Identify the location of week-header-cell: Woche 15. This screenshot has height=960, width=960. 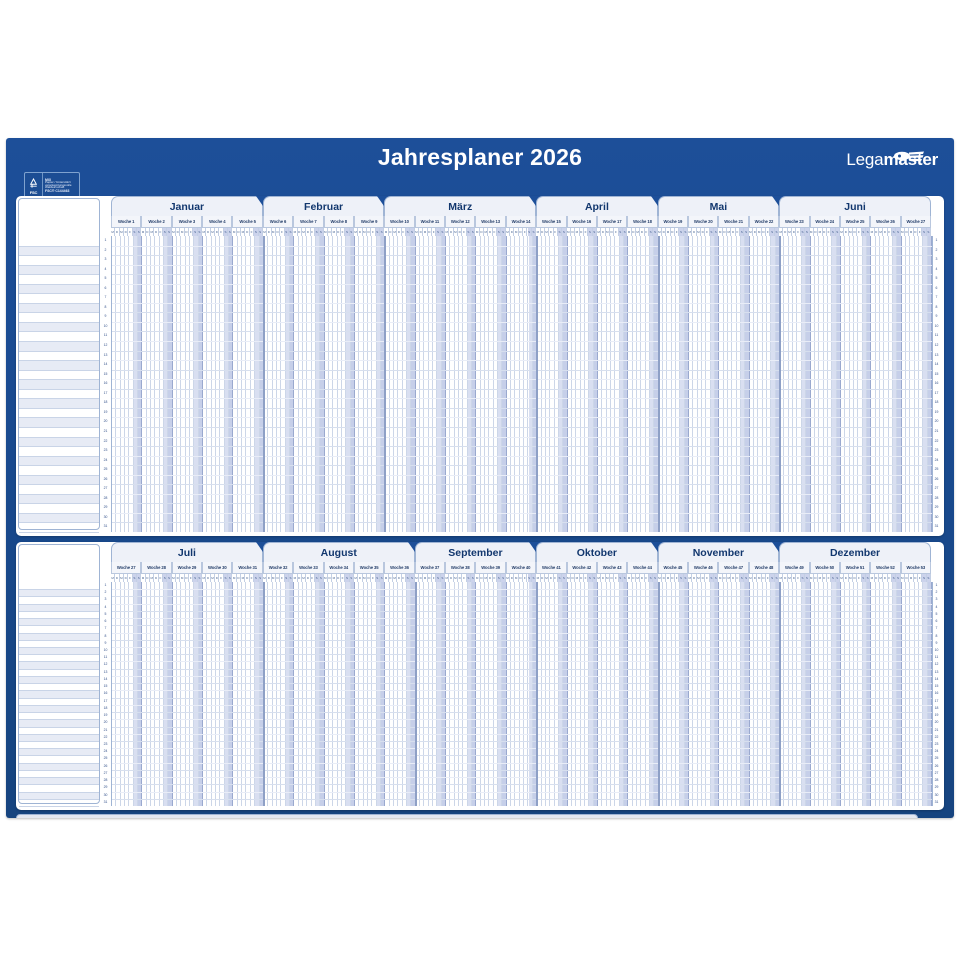
(551, 222).